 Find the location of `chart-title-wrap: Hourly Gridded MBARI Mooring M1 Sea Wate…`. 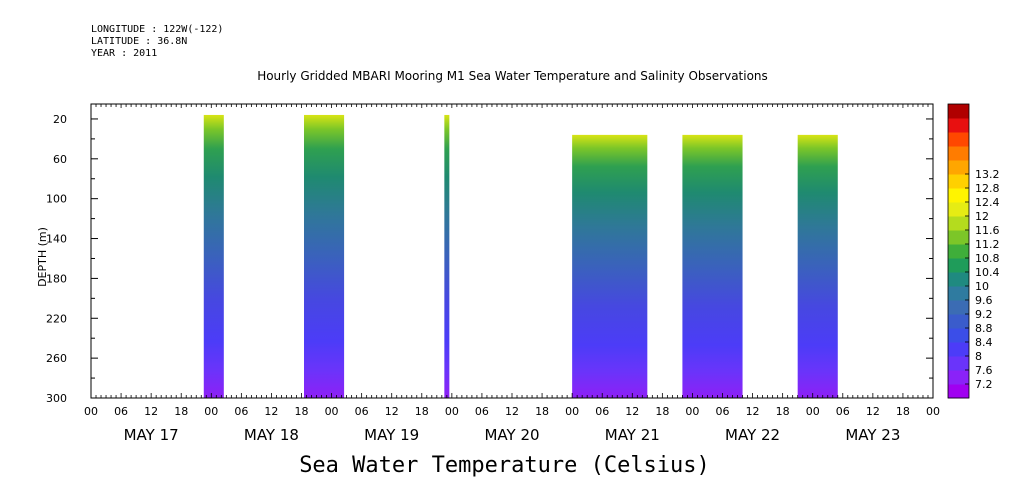

chart-title-wrap: Hourly Gridded MBARI Mooring M1 Sea Wate… is located at coordinates (504, 76).